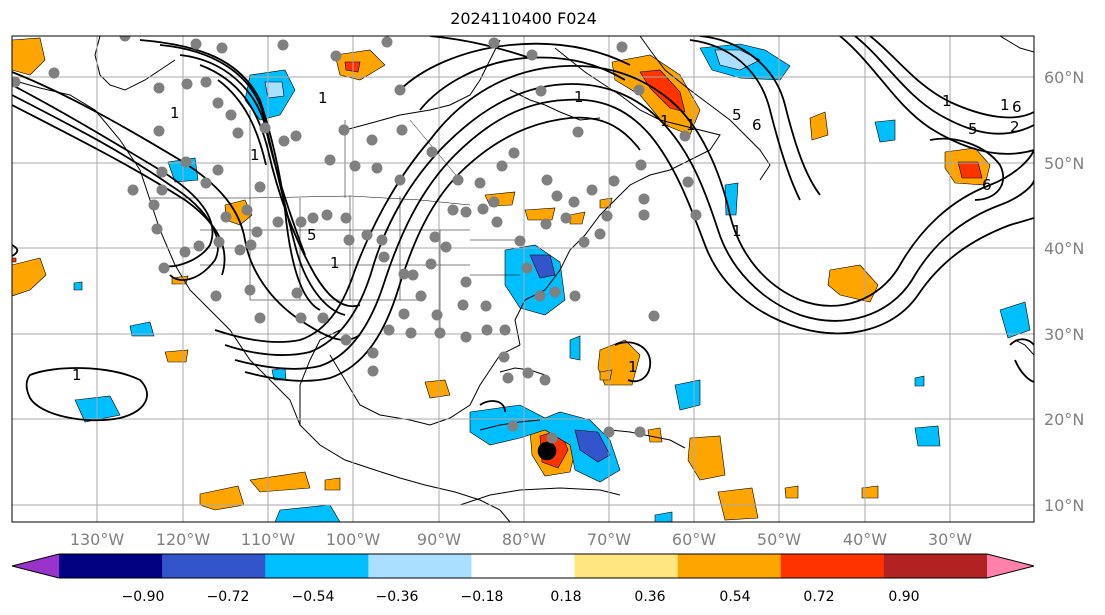  What do you see at coordinates (397, 597) in the screenshot?
I see `colorbar-tick-label: −0.36` at bounding box center [397, 597].